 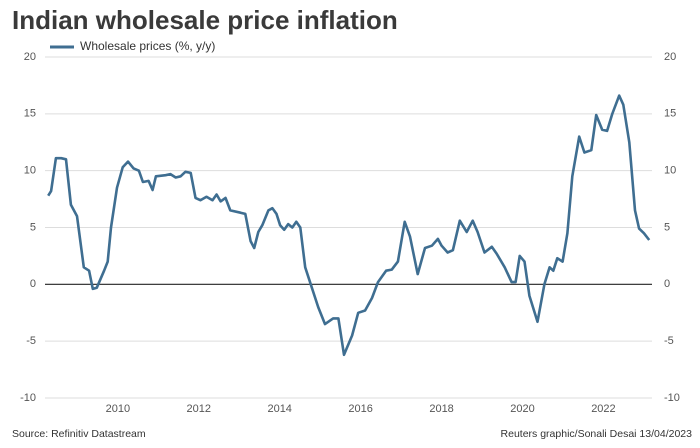 What do you see at coordinates (118, 409) in the screenshot?
I see `x-tick-label: 2010` at bounding box center [118, 409].